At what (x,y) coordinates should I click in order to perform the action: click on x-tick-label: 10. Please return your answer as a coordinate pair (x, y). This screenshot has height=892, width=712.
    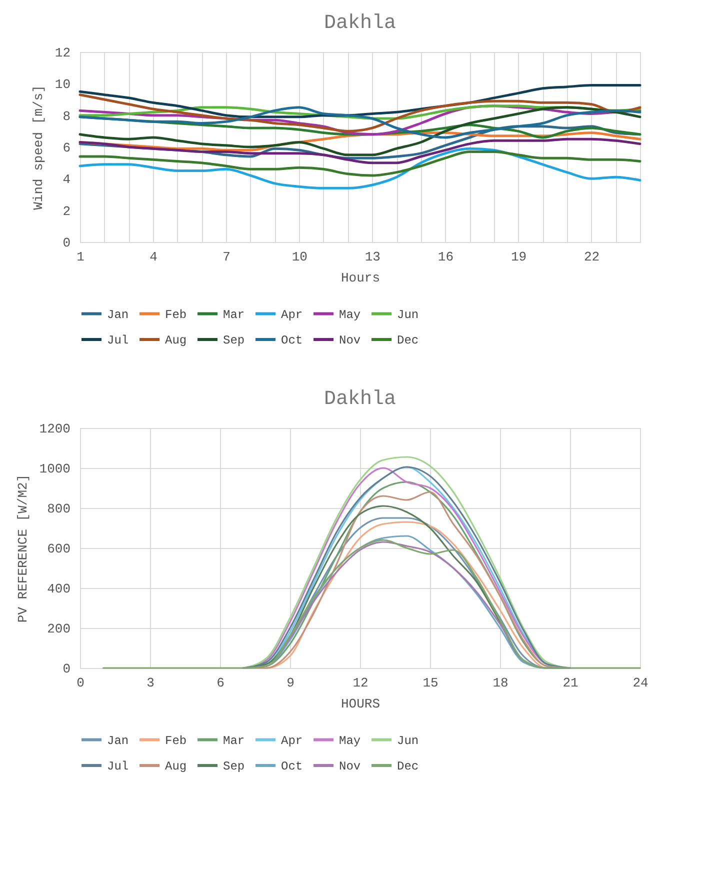
    Looking at the image, I should click on (300, 257).